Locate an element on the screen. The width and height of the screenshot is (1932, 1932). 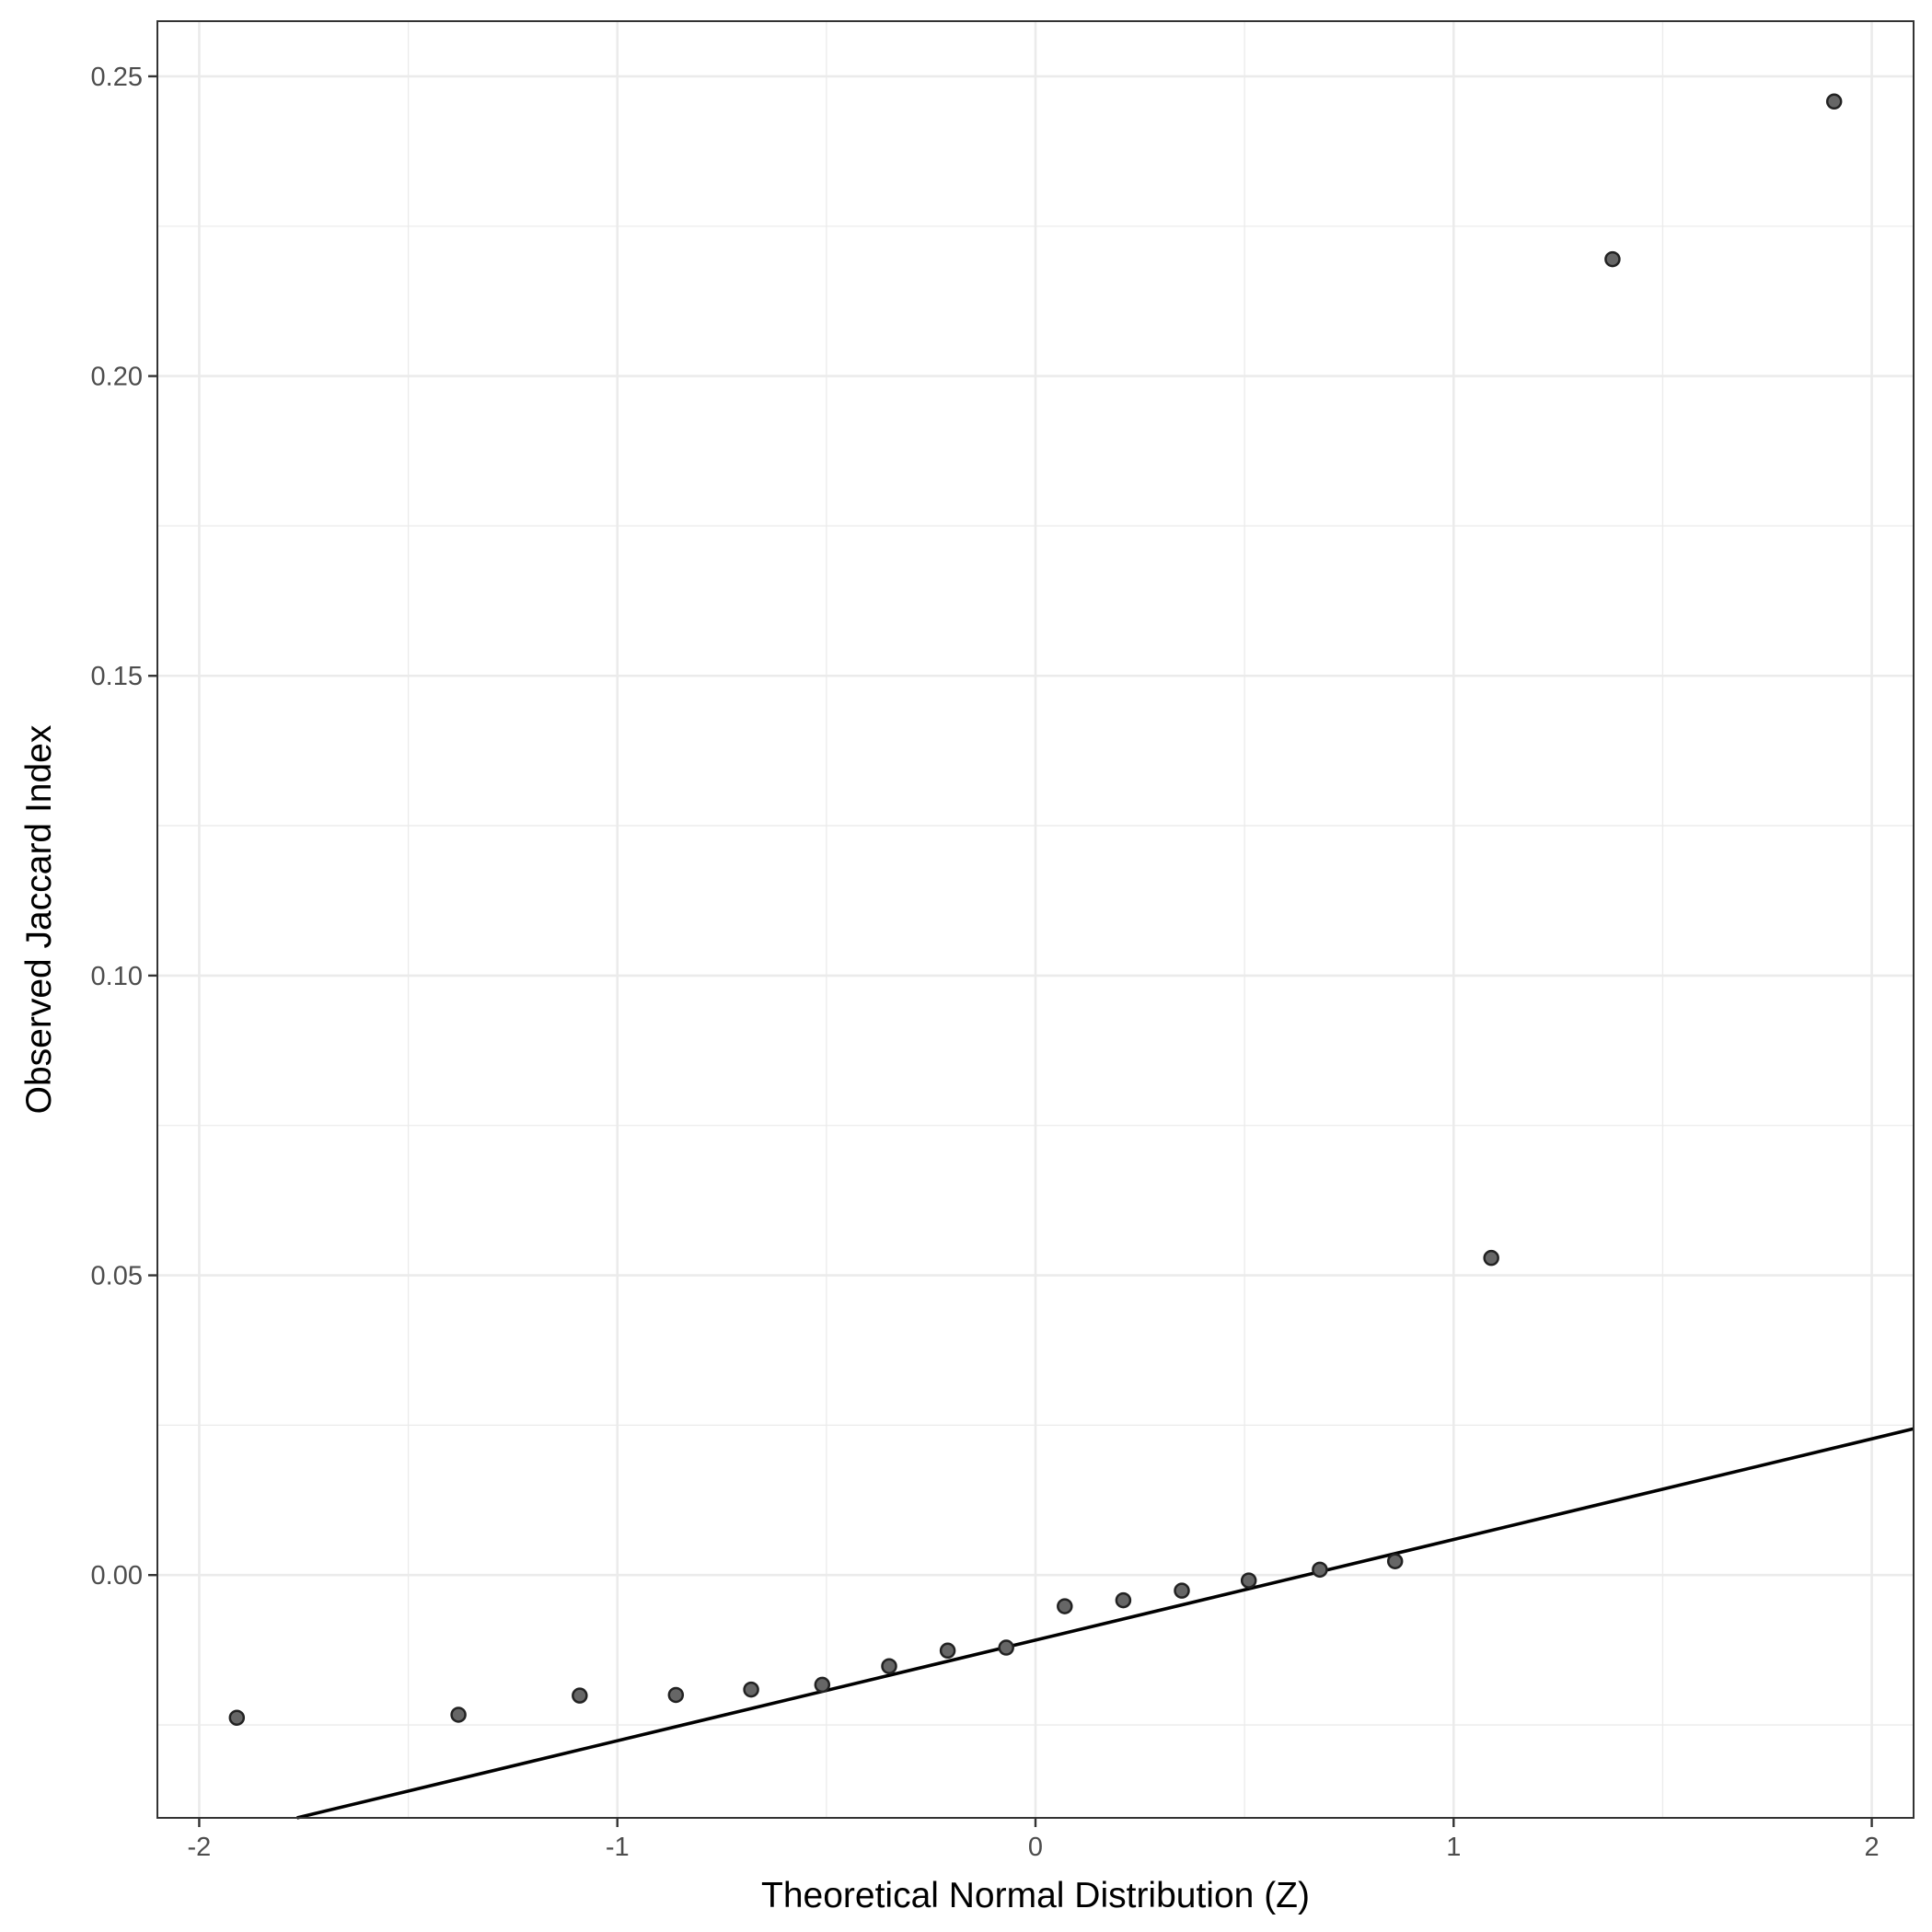
y-tick-label: 0.20 is located at coordinates (117, 378).